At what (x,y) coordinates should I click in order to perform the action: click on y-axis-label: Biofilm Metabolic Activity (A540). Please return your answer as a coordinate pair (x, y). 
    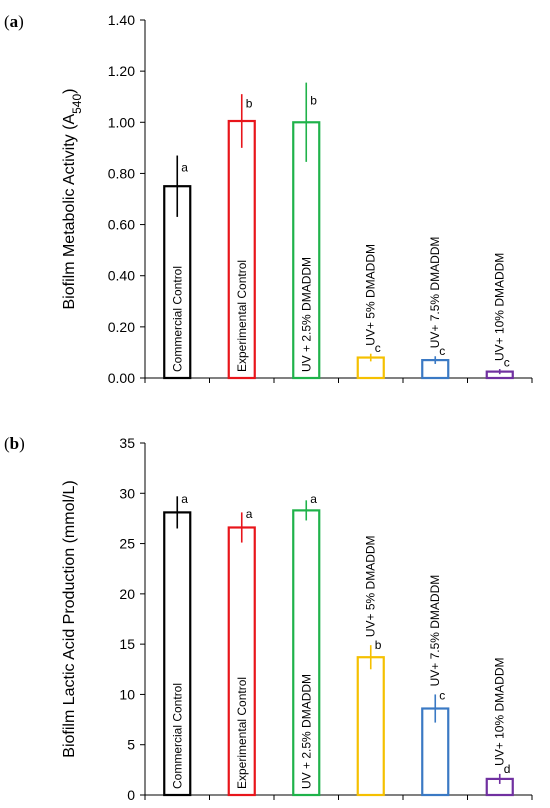
    Looking at the image, I should click on (72, 199).